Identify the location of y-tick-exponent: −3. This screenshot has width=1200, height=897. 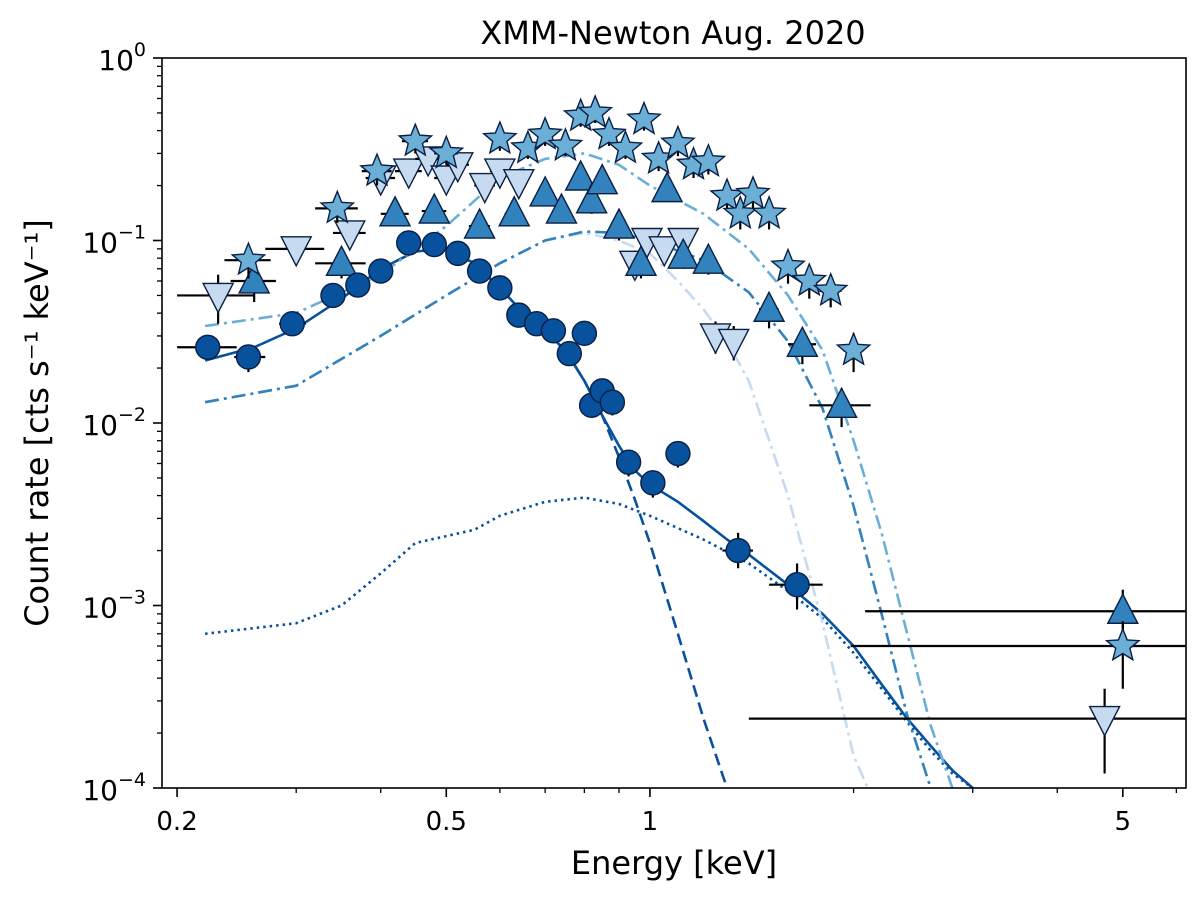
(132, 598).